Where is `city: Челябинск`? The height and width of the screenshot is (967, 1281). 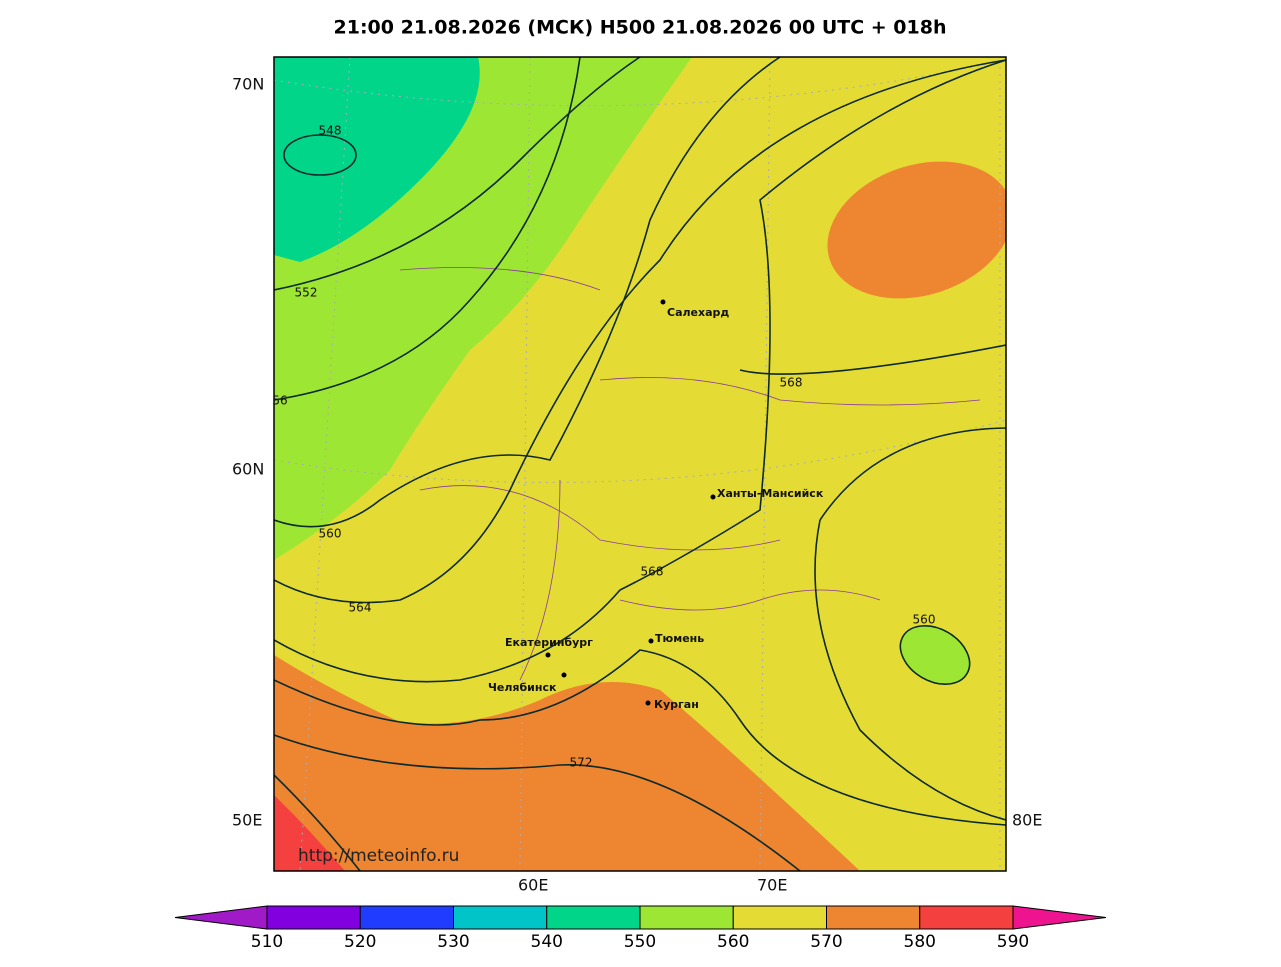 city: Челябинск is located at coordinates (522, 687).